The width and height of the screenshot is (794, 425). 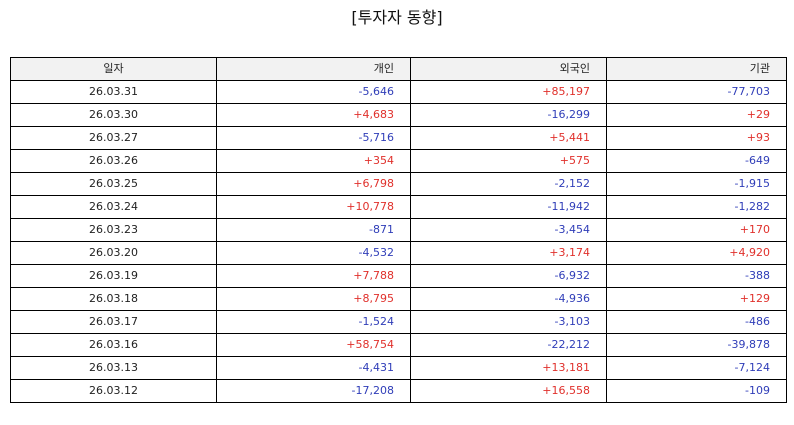 I want to click on table-row: 26.03.13 -4,431 +13,181 -7,124, so click(x=398, y=368).